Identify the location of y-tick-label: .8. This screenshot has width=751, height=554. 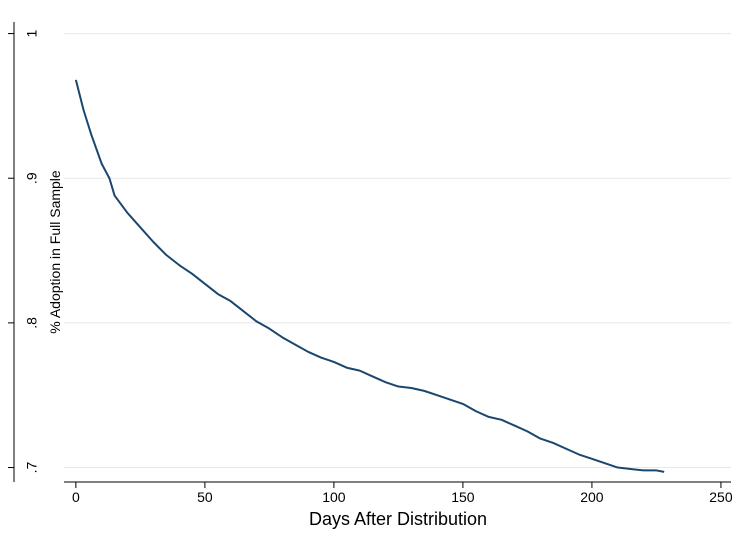
(32, 323).